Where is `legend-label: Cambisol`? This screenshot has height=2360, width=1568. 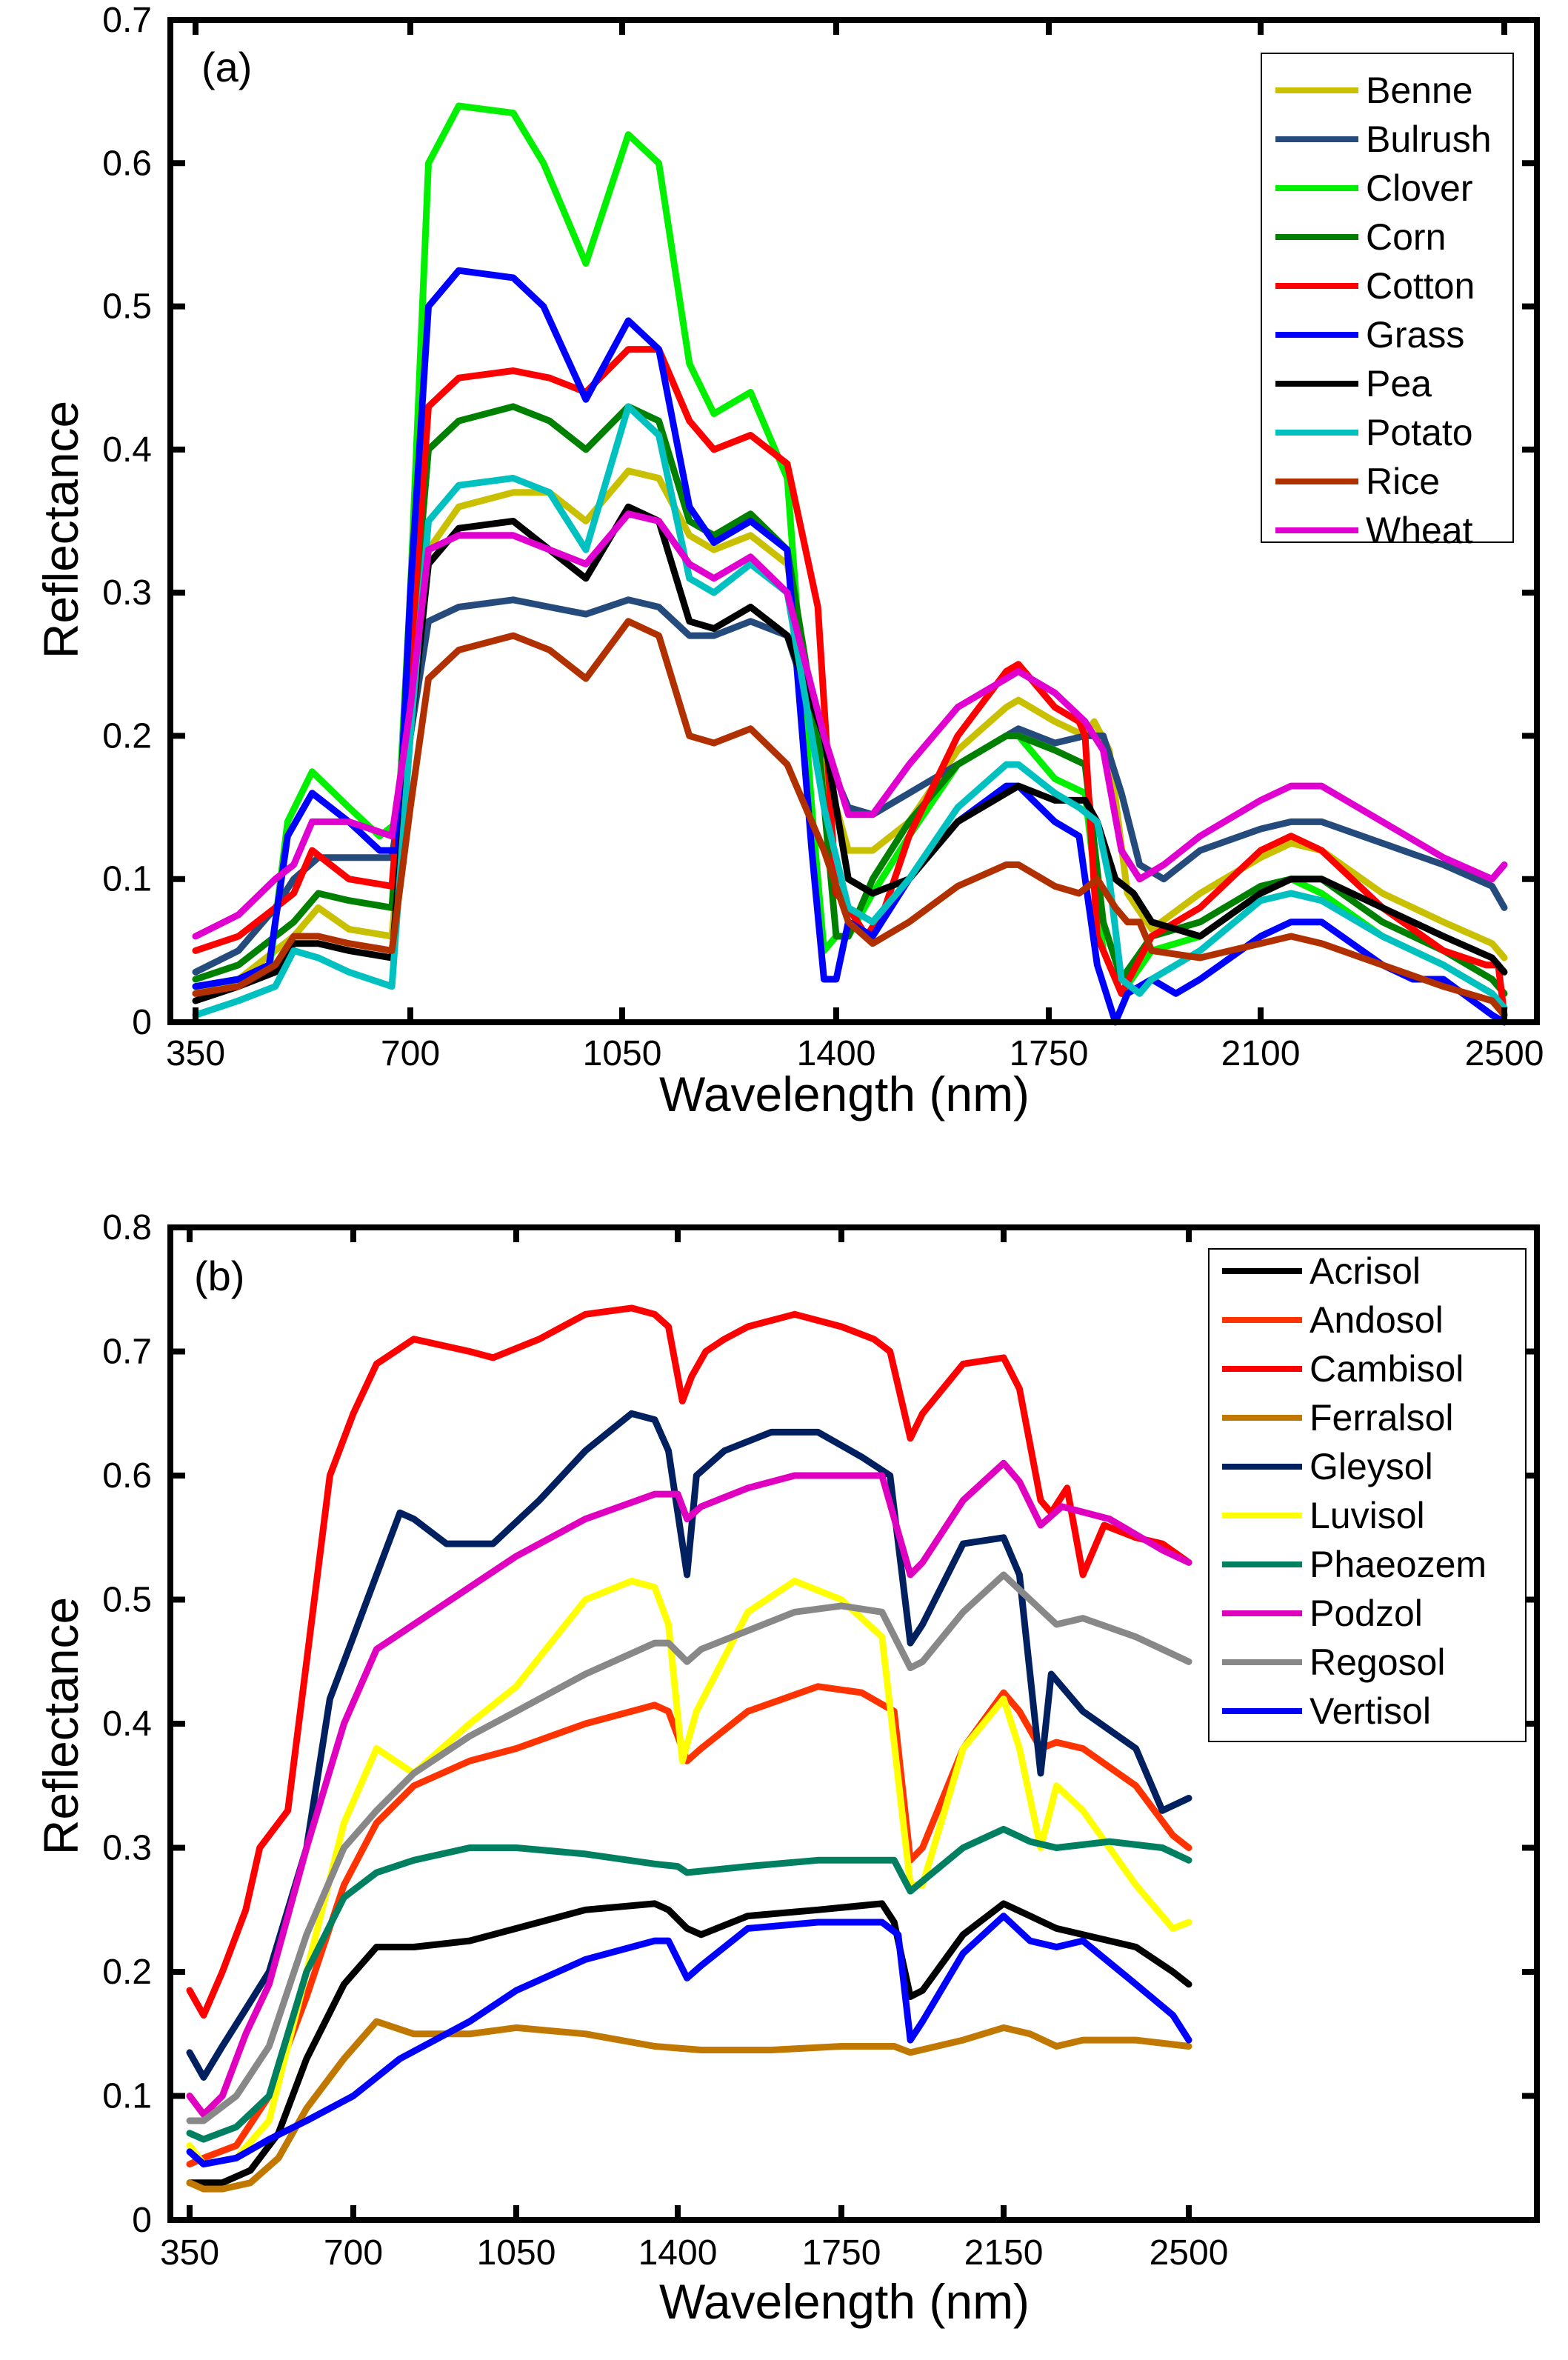
legend-label: Cambisol is located at coordinates (1387, 1369).